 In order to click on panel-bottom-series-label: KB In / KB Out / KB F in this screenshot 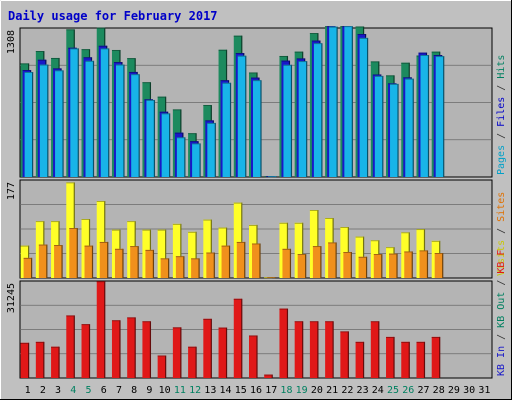, I will do `click(501, 313)`.